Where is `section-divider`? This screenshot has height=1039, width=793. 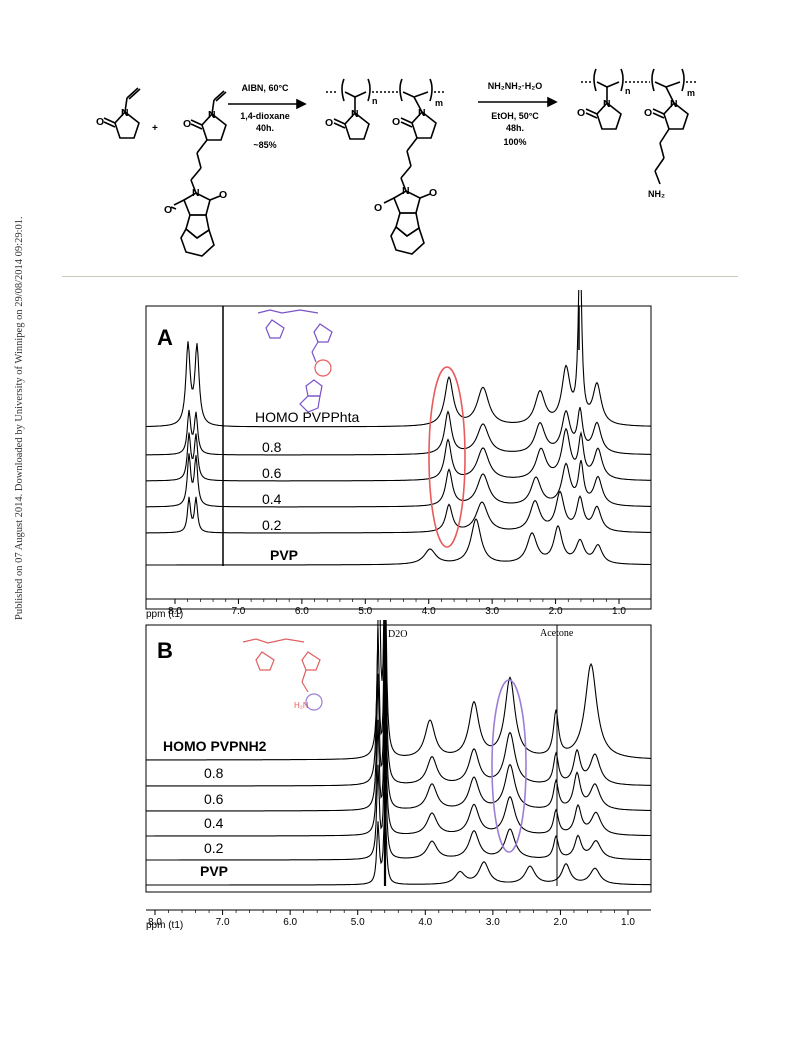
section-divider is located at coordinates (400, 276).